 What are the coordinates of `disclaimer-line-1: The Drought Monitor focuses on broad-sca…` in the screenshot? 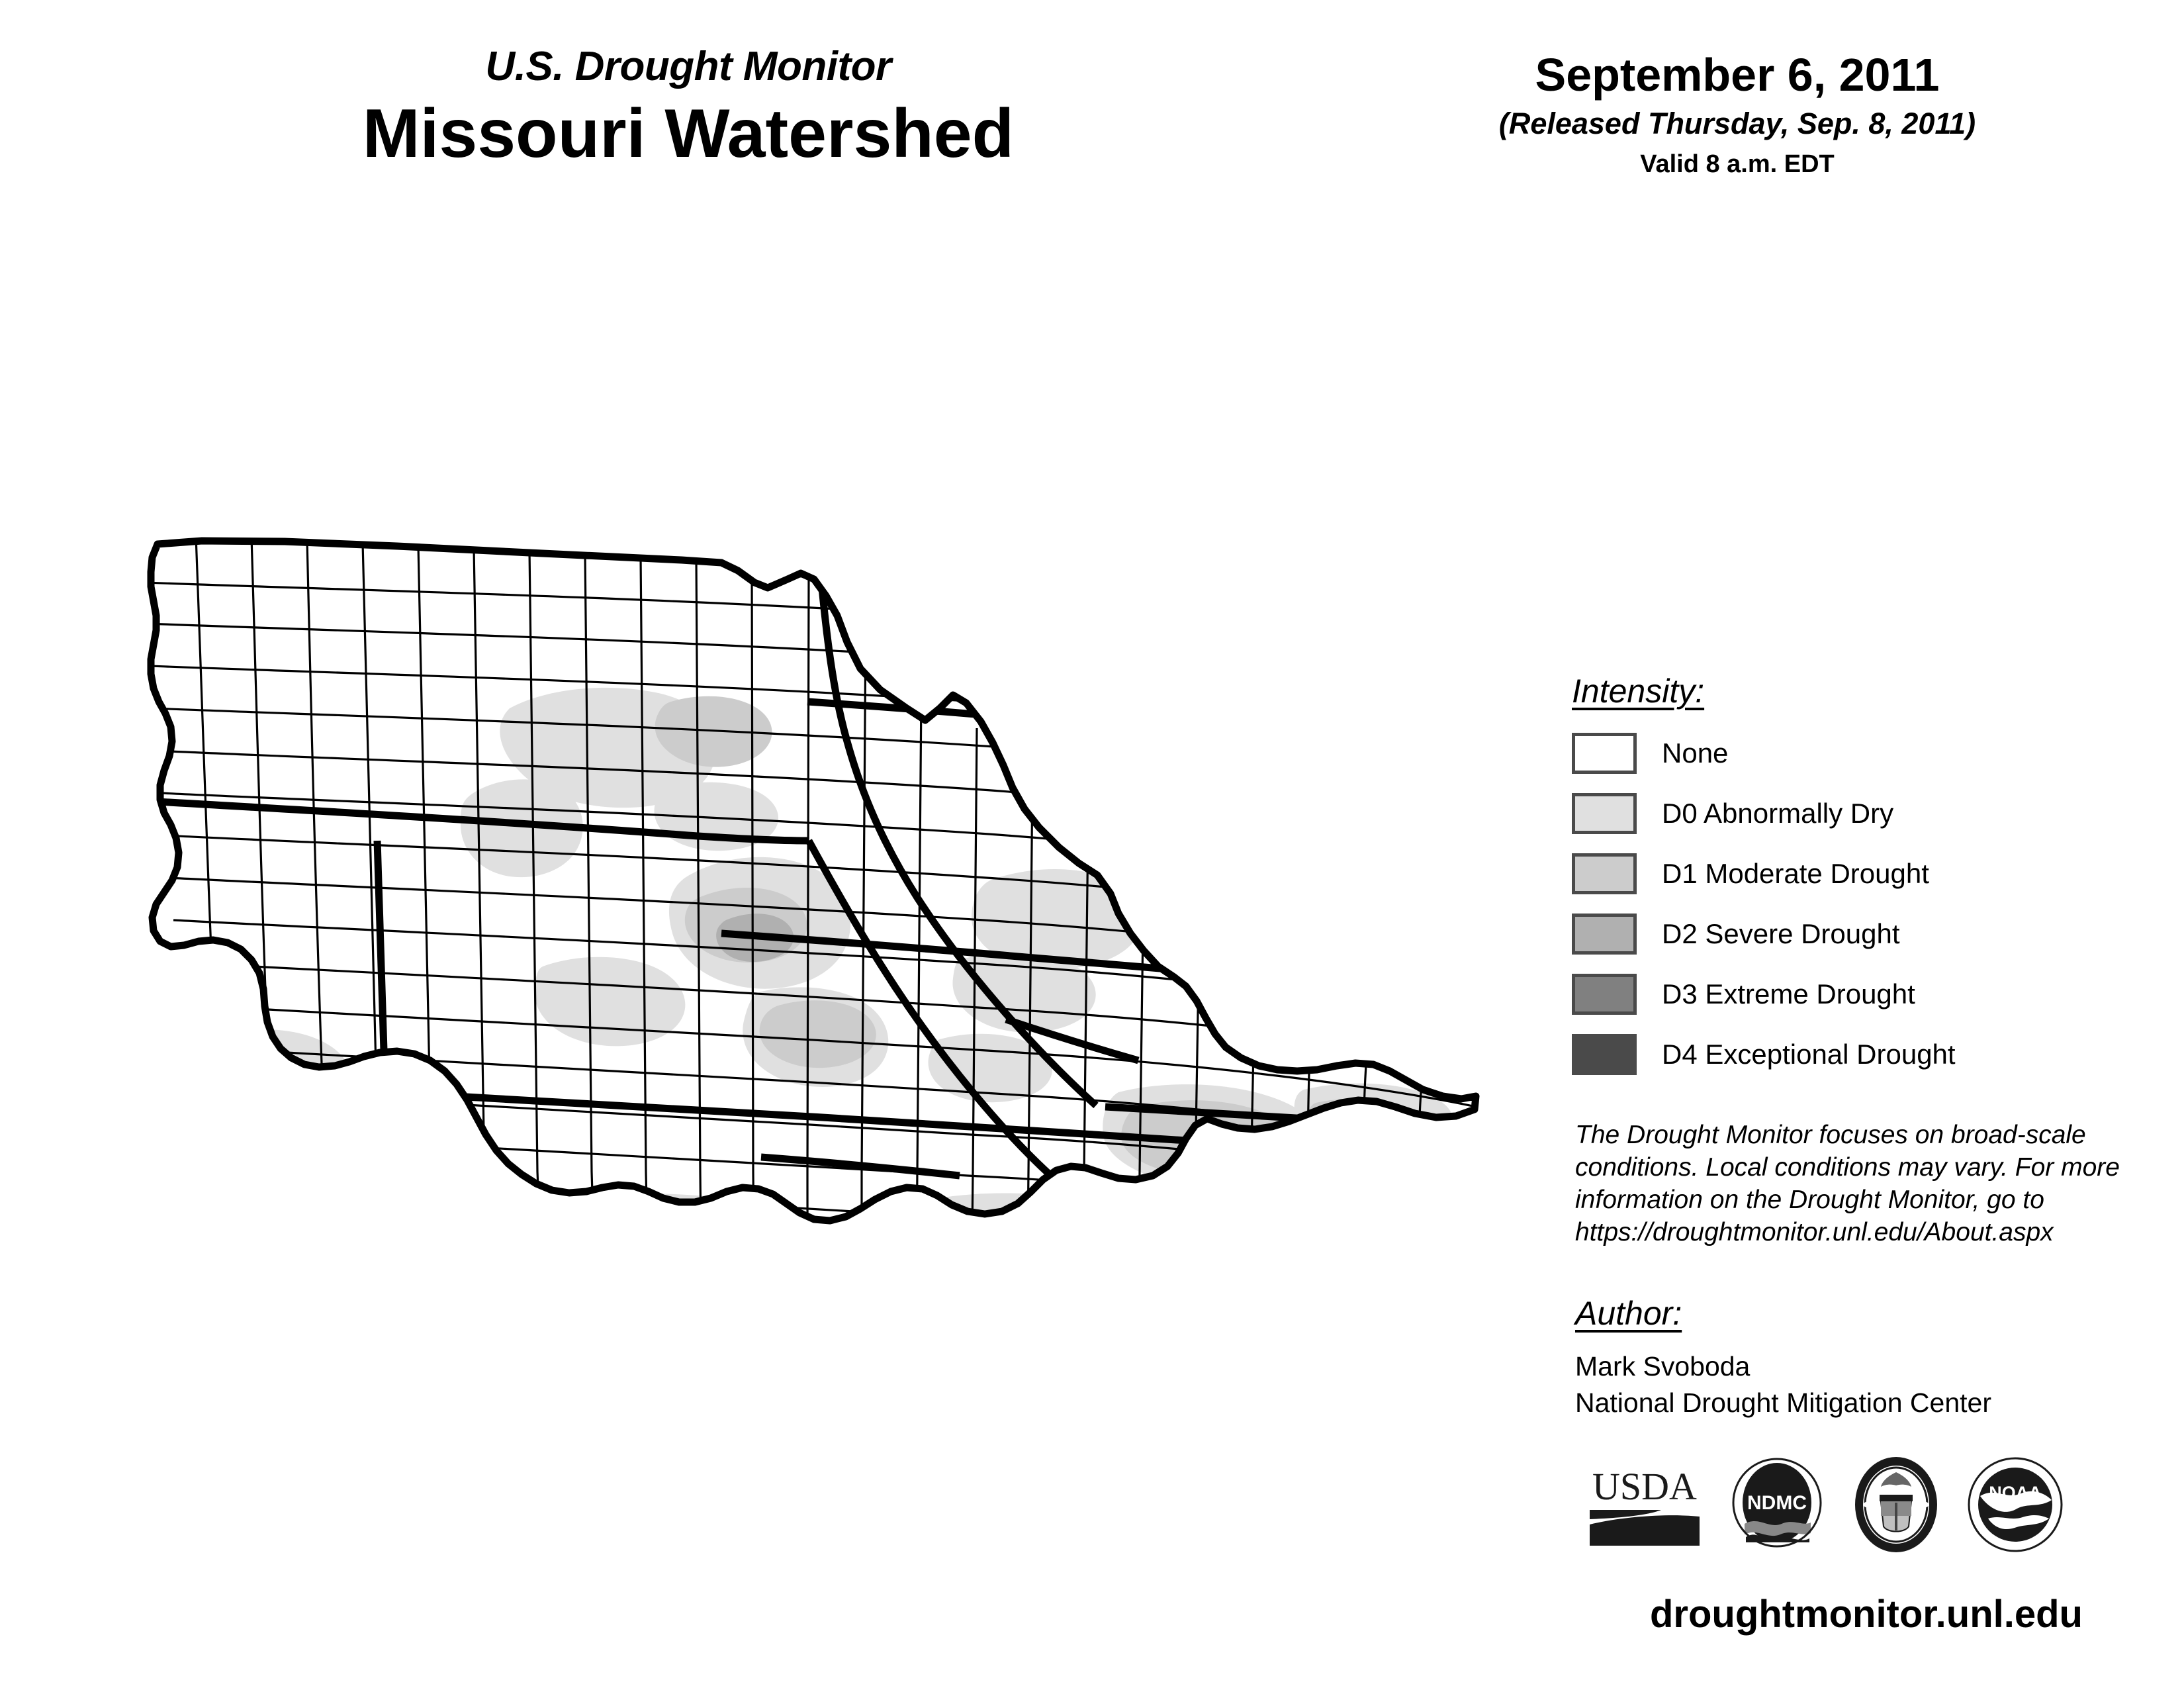 It's located at (1831, 1135).